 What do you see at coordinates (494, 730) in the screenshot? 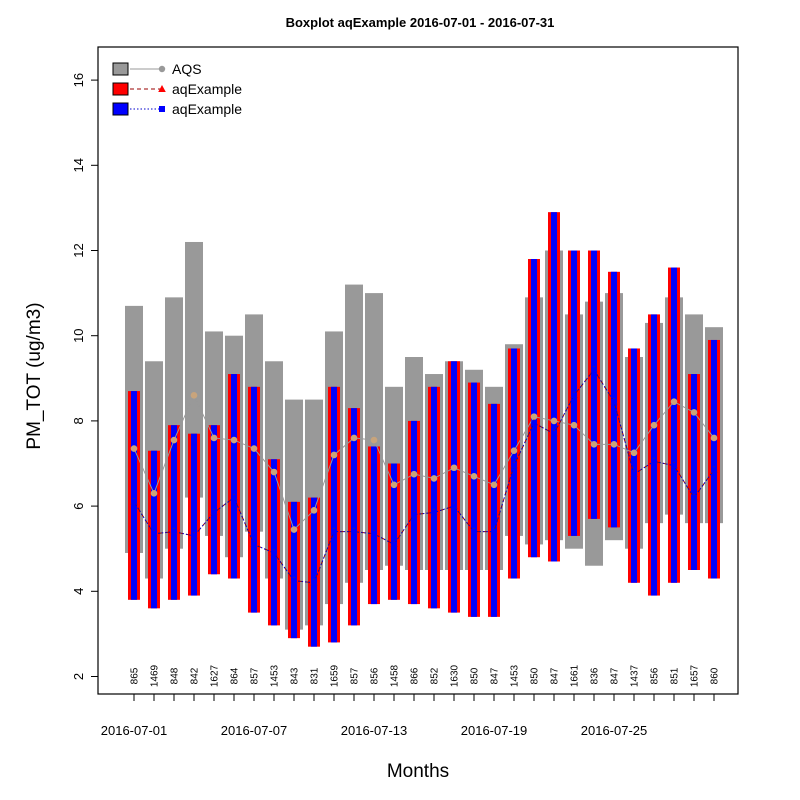
I see `x-tick-label: 2016-07-19` at bounding box center [494, 730].